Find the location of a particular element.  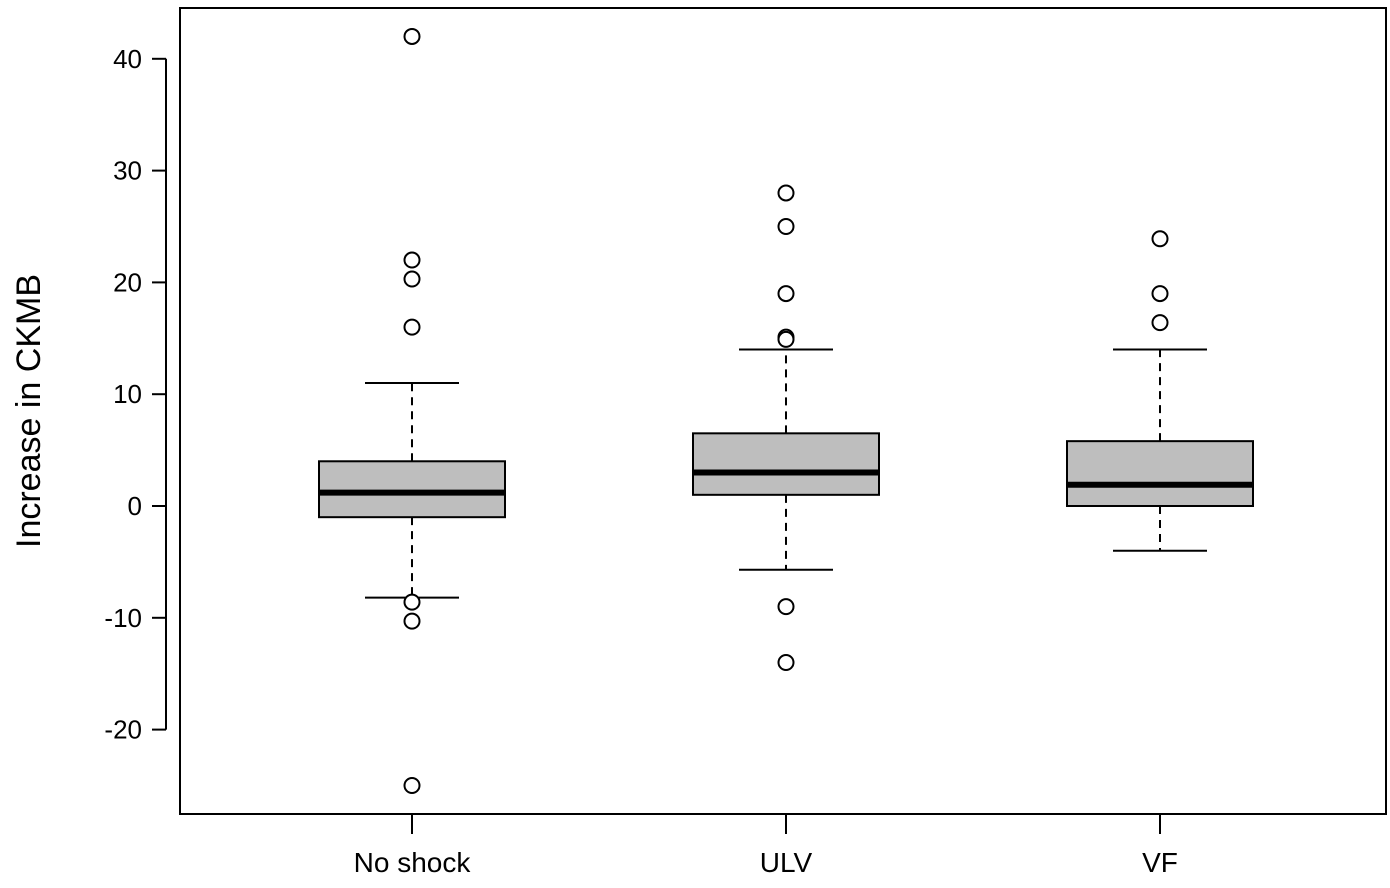

y-axis-title: Increase in CKMB is located at coordinates (29, 411).